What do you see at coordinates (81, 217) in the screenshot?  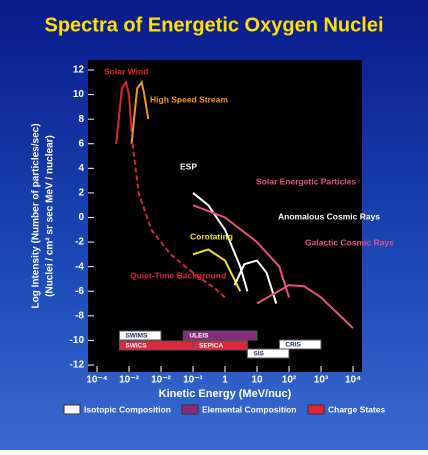 I see `y-tick-label: 0` at bounding box center [81, 217].